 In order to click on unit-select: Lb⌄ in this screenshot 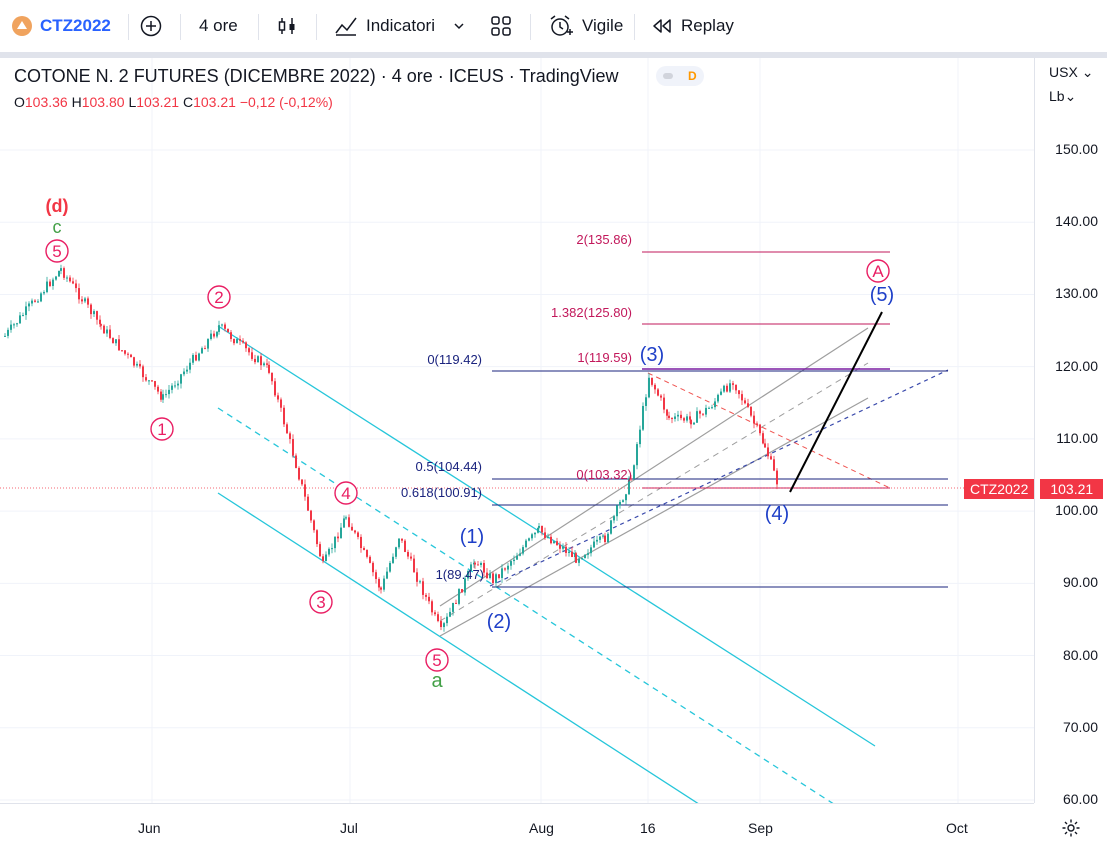, I will do `click(1062, 96)`.